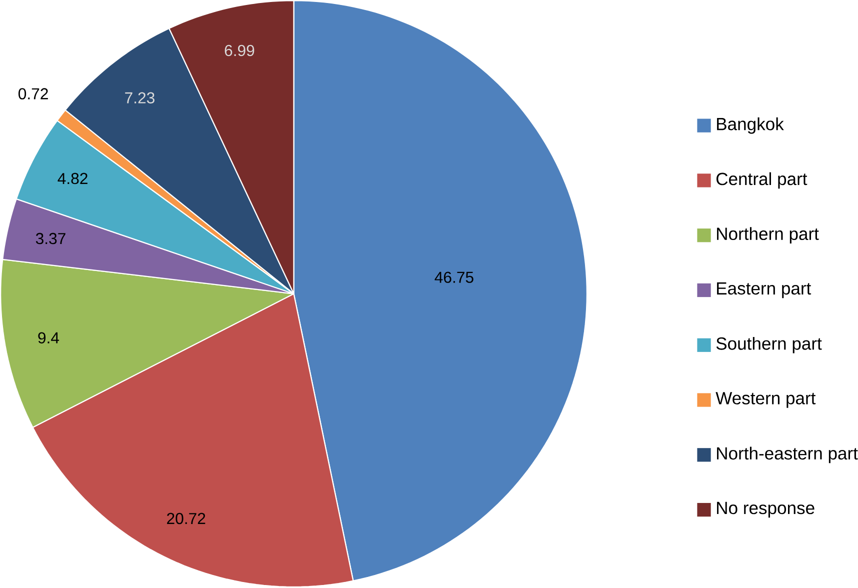  What do you see at coordinates (33, 94) in the screenshot?
I see `data-label: 0.72` at bounding box center [33, 94].